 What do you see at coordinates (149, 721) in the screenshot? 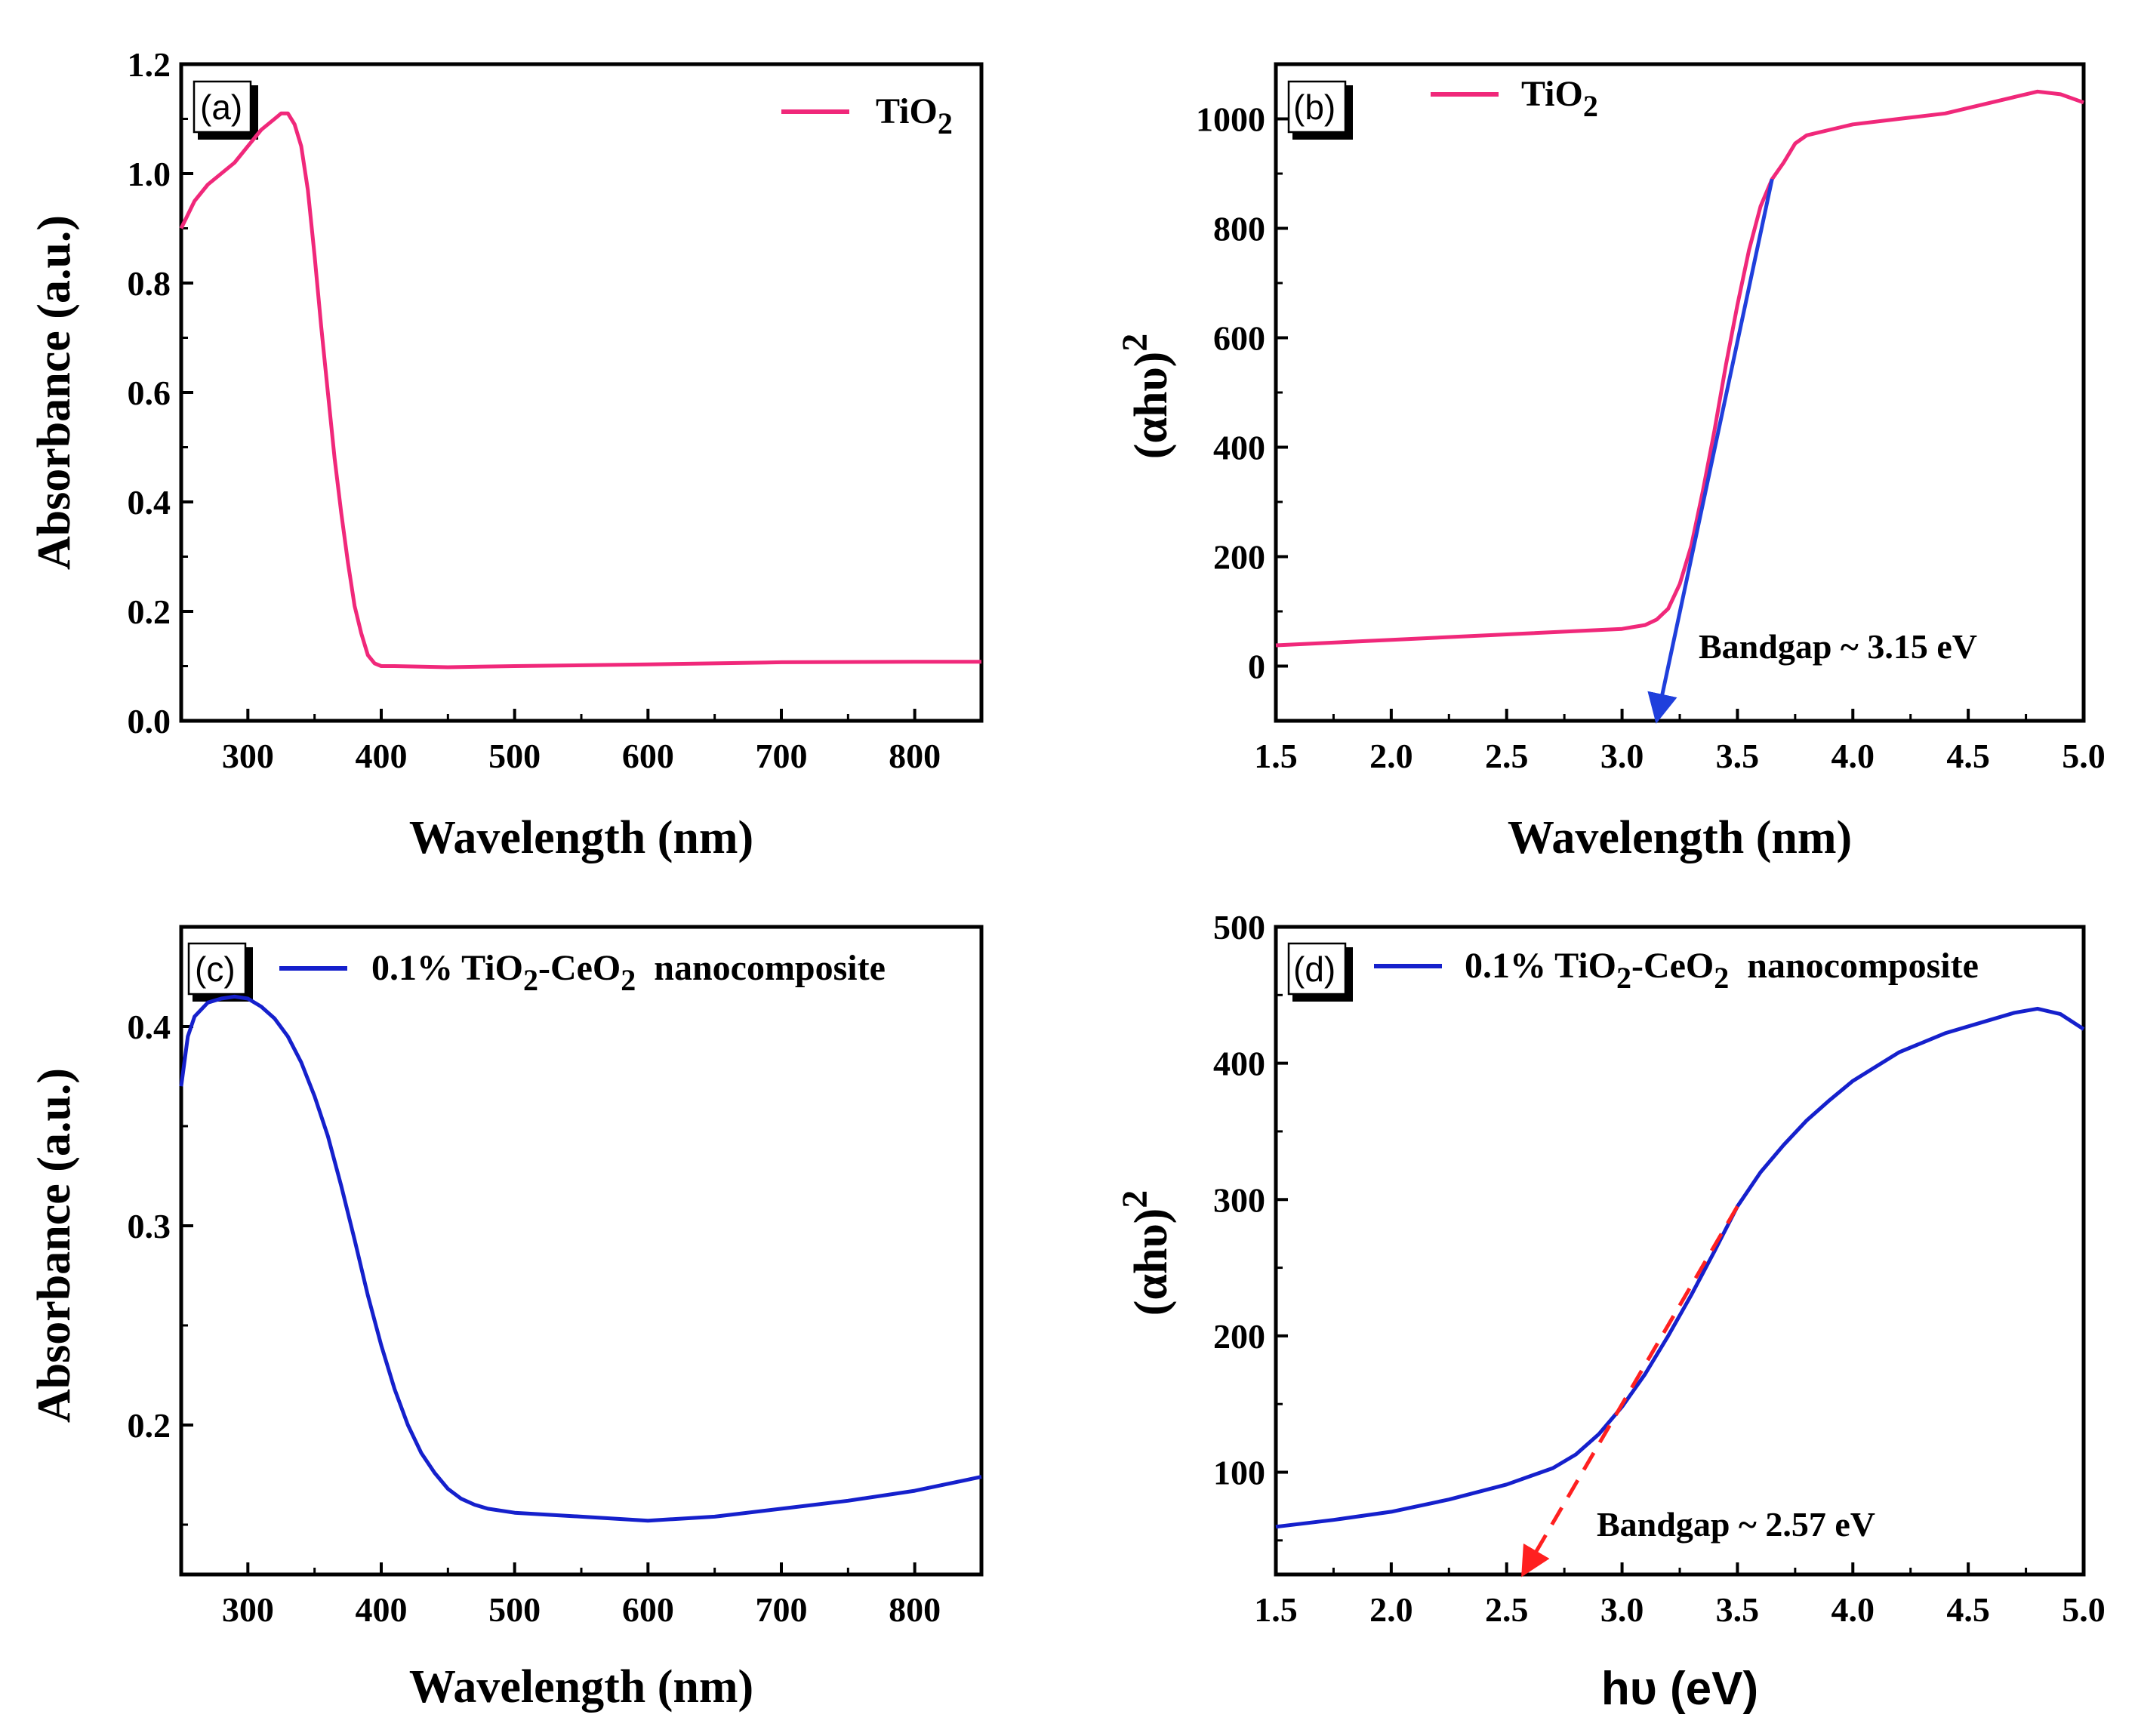
I see `y-tick-label: 0.0` at bounding box center [149, 721].